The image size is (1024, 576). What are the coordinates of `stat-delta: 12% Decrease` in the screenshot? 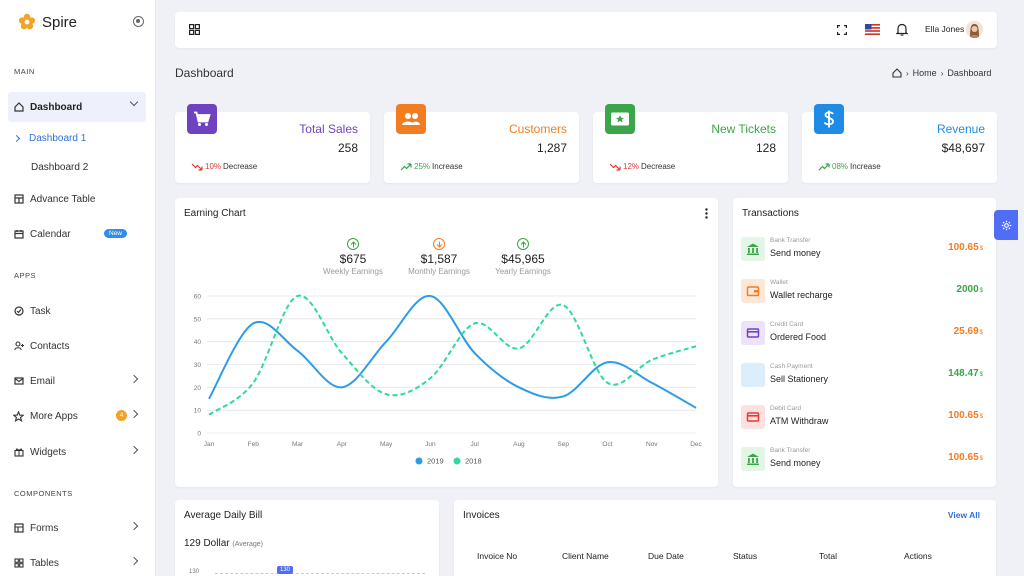 It's located at (642, 166).